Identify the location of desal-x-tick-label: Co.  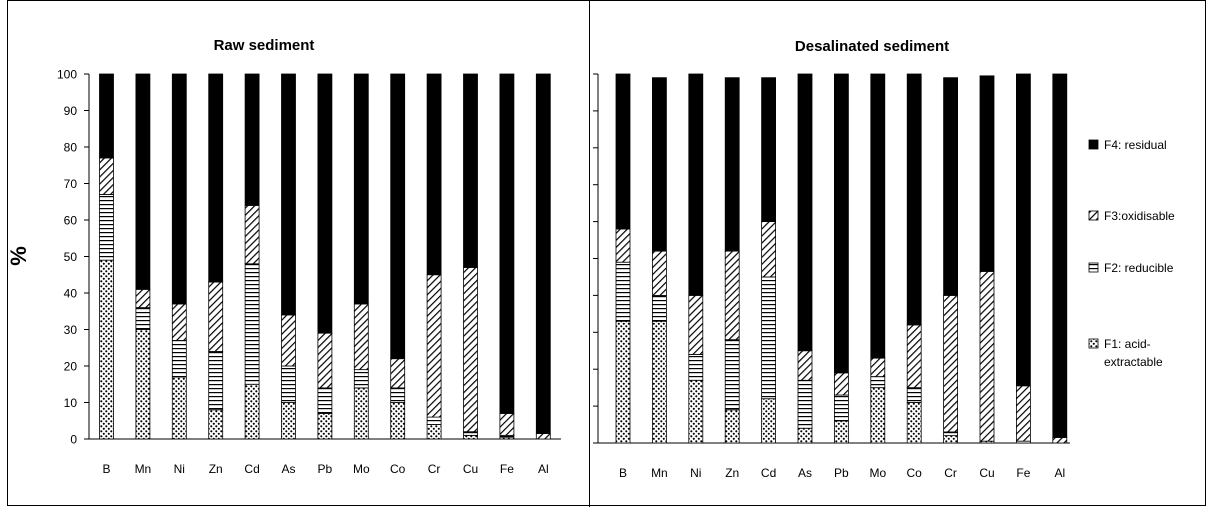
(915, 473).